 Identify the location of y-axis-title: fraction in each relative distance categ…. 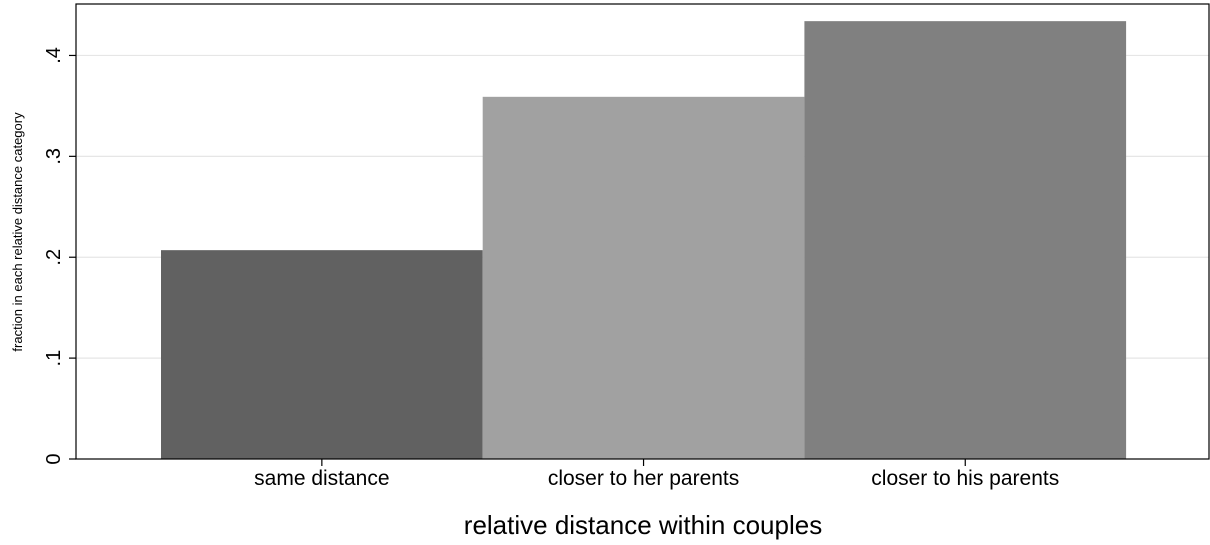
(17, 232).